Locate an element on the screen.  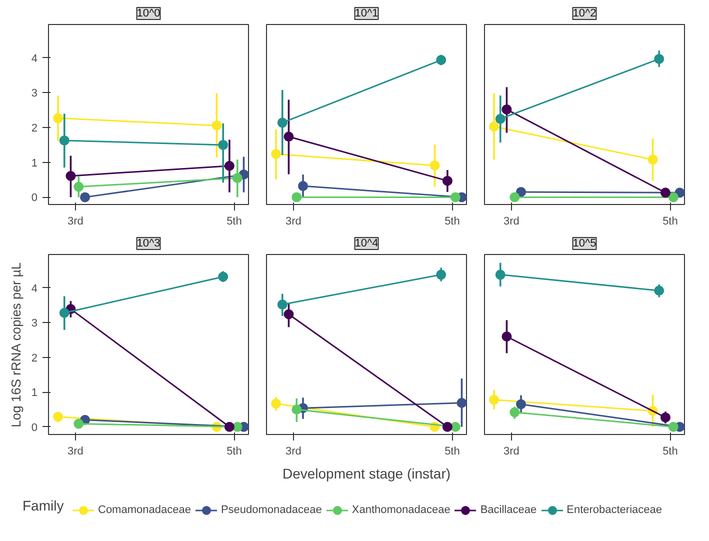
y-axis-title: Log 16S rRNA copies per µL is located at coordinates (16, 345).